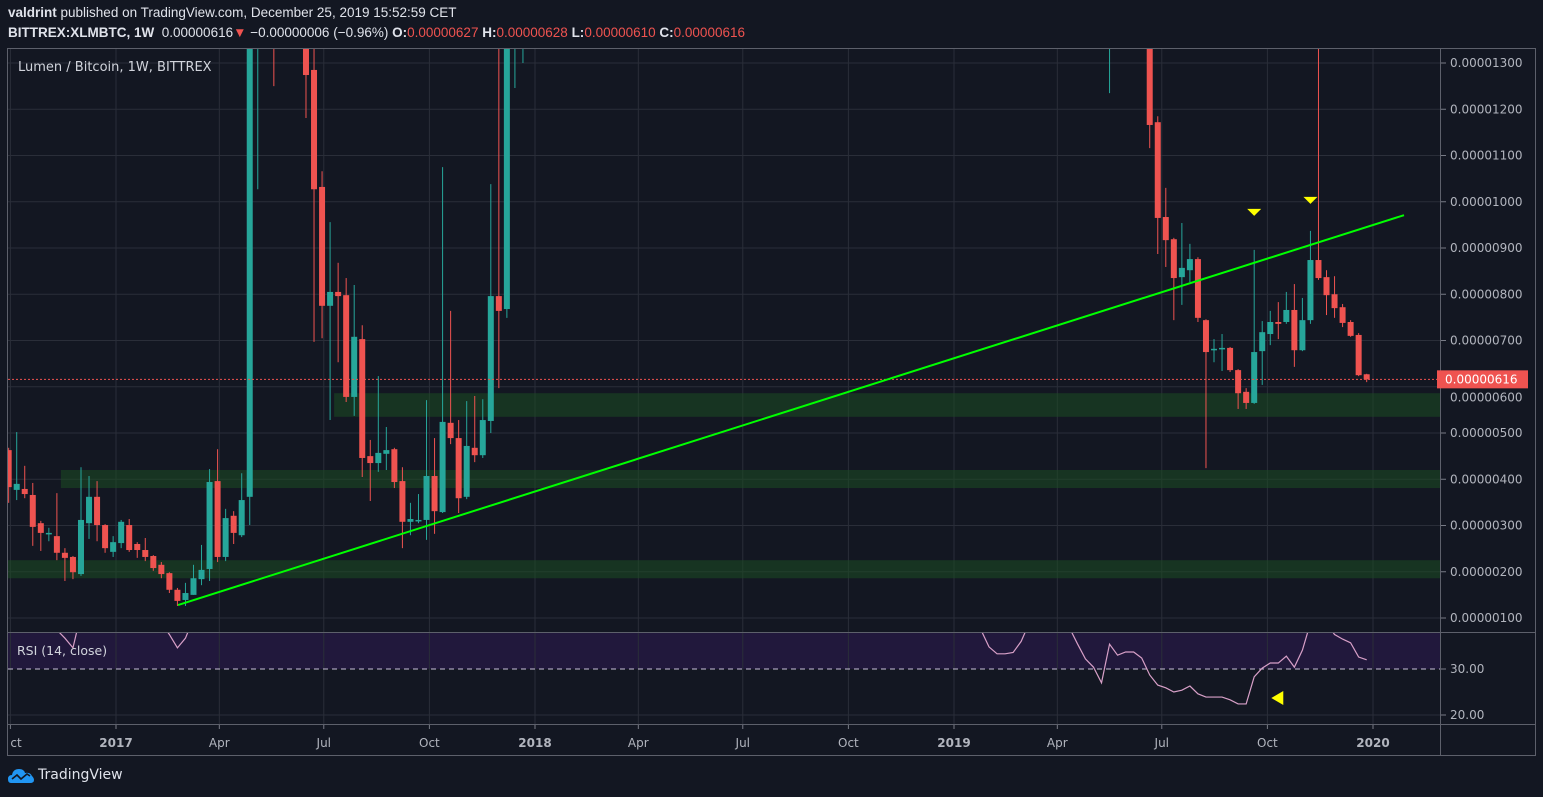  Describe the element at coordinates (65, 775) in the screenshot. I see `tradingview-logo: TradingView` at that location.